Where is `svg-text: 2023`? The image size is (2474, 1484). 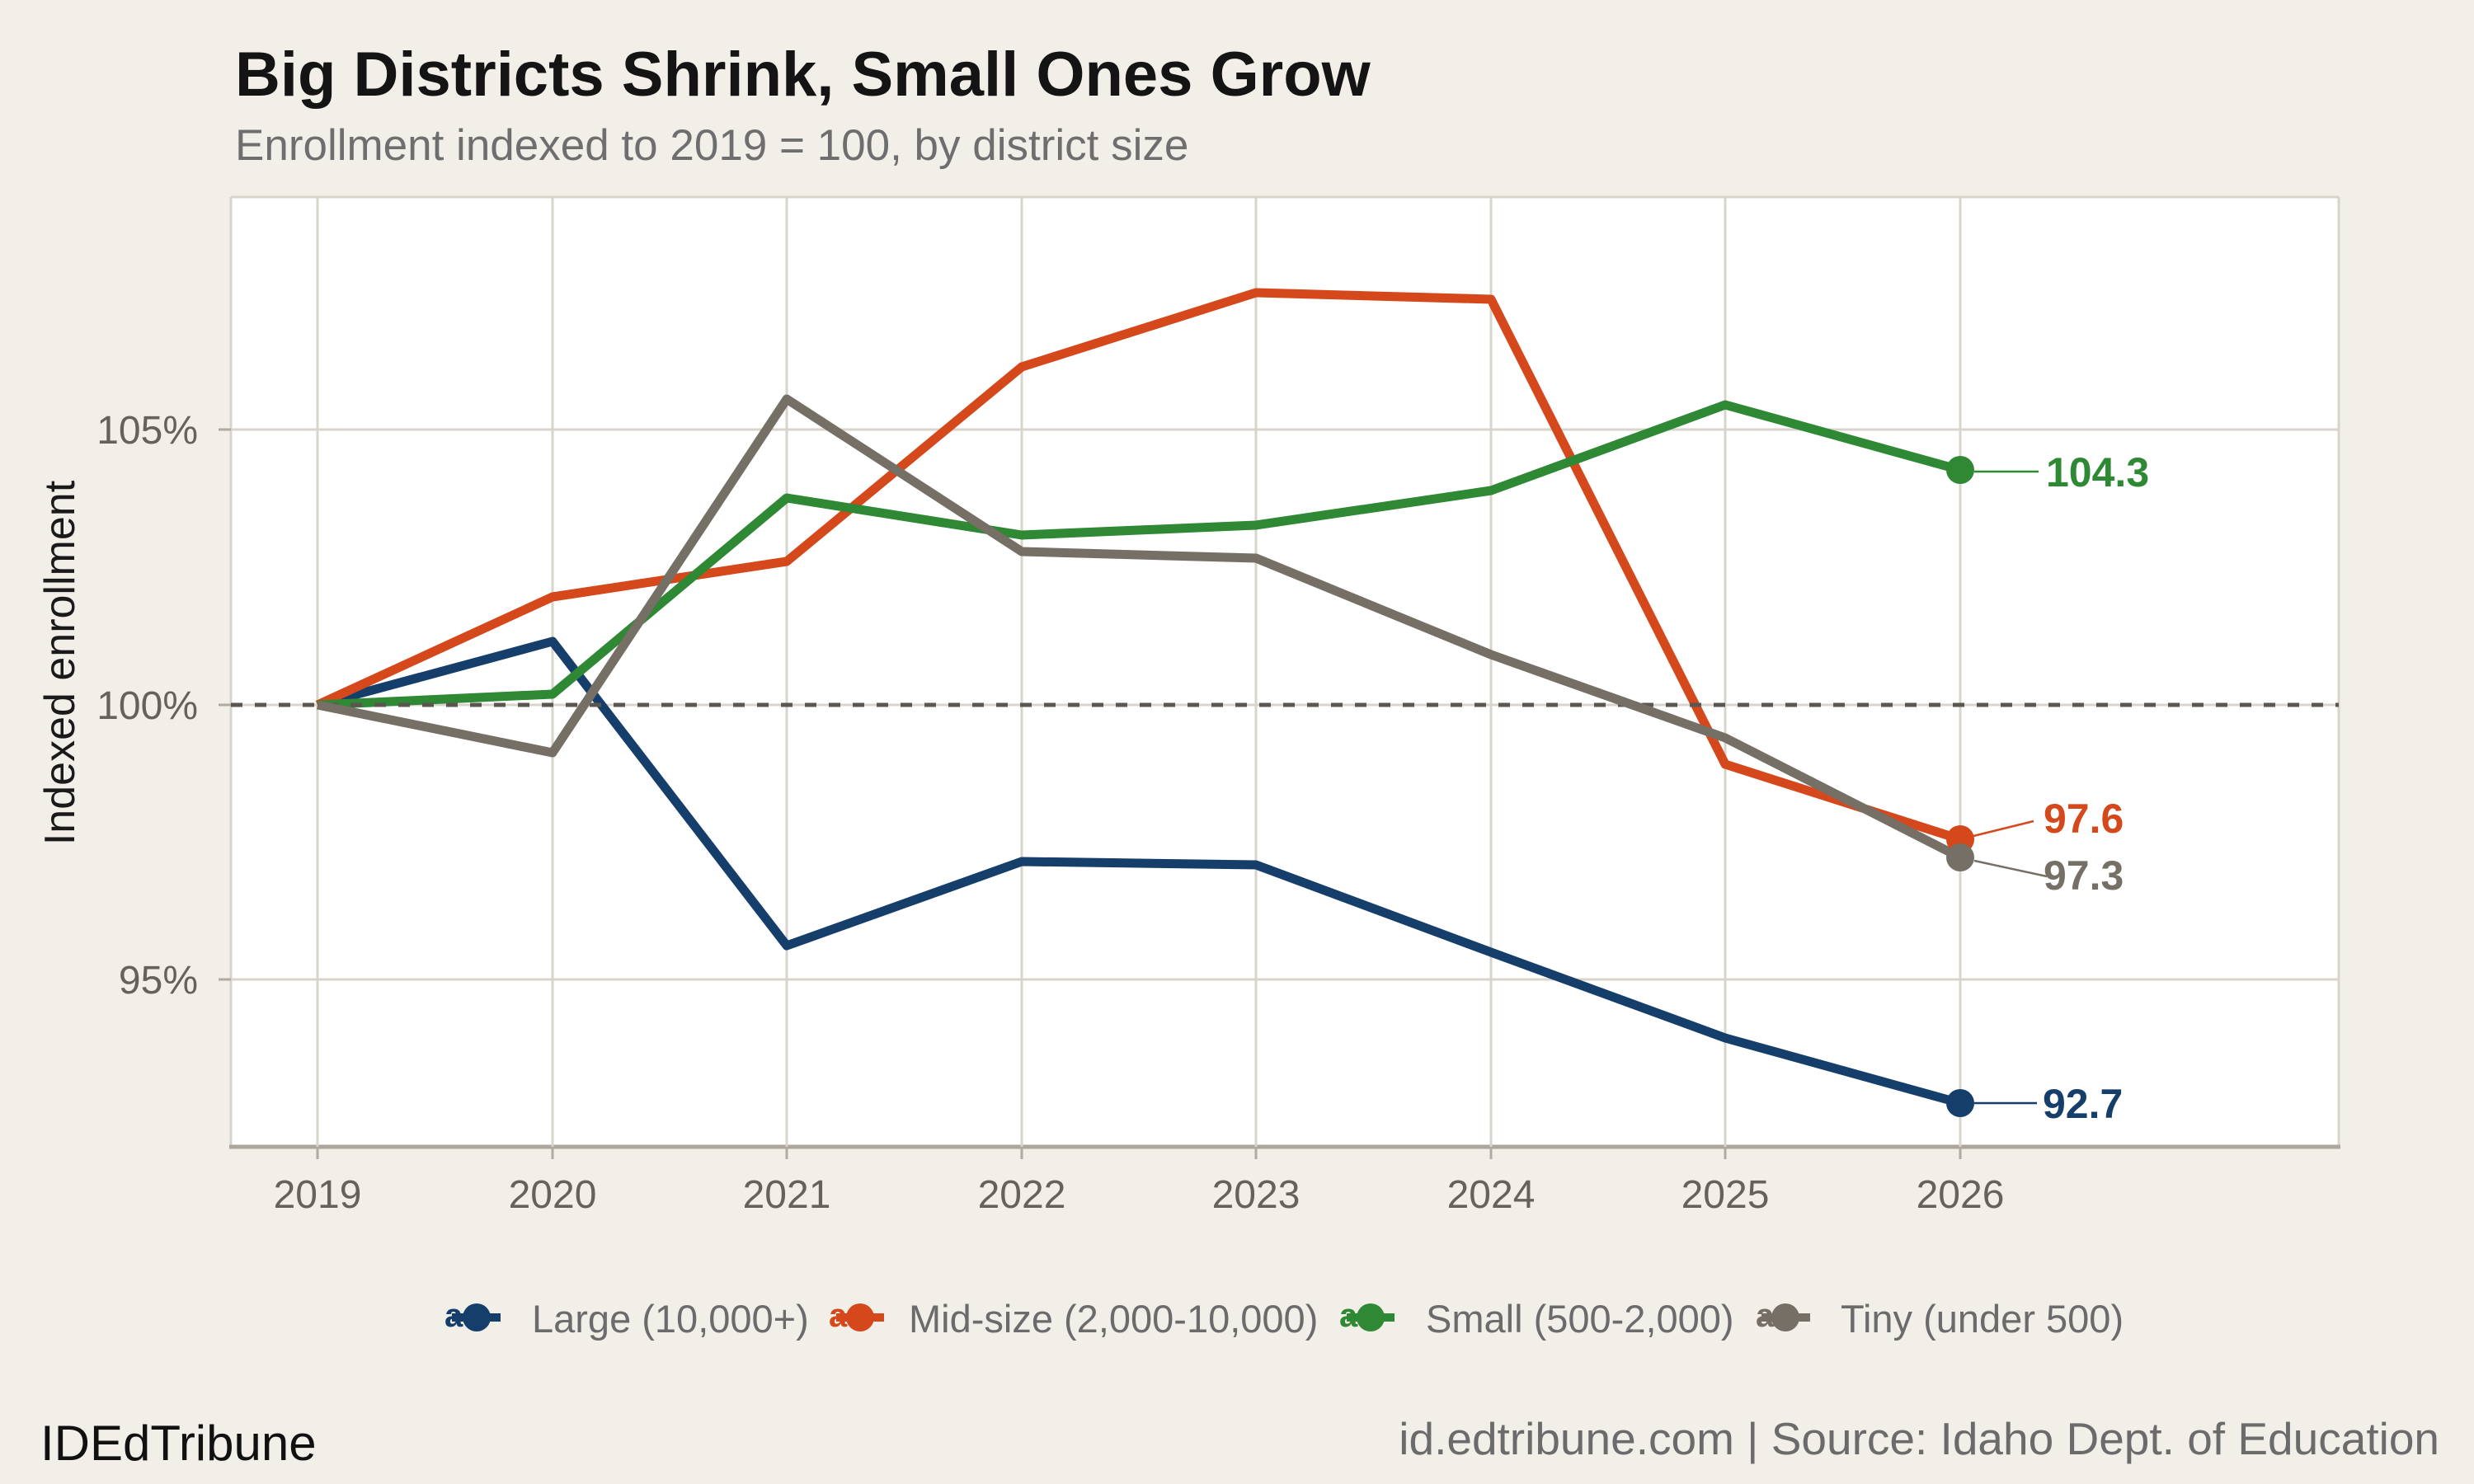
svg-text: 2023 is located at coordinates (1256, 1195).